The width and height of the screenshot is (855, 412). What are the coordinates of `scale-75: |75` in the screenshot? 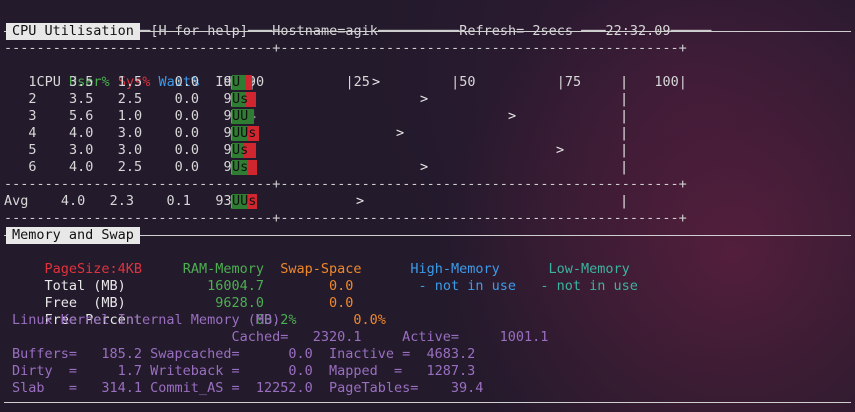 It's located at (569, 82).